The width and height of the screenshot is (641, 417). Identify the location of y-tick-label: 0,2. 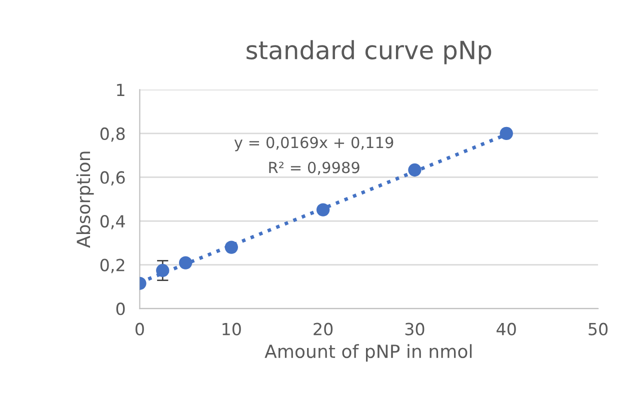
(112, 266).